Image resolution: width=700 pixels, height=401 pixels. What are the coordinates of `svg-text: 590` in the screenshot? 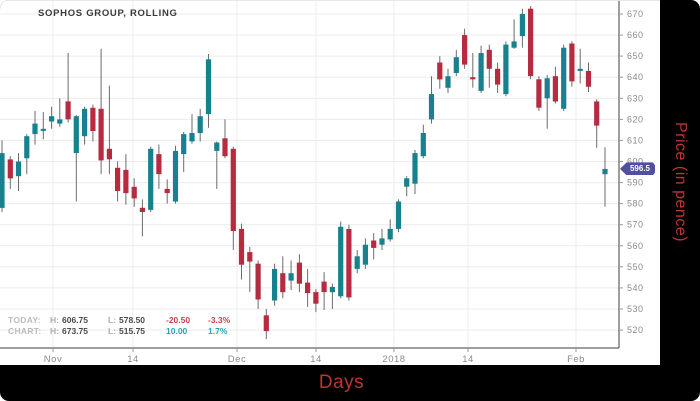 It's located at (635, 183).